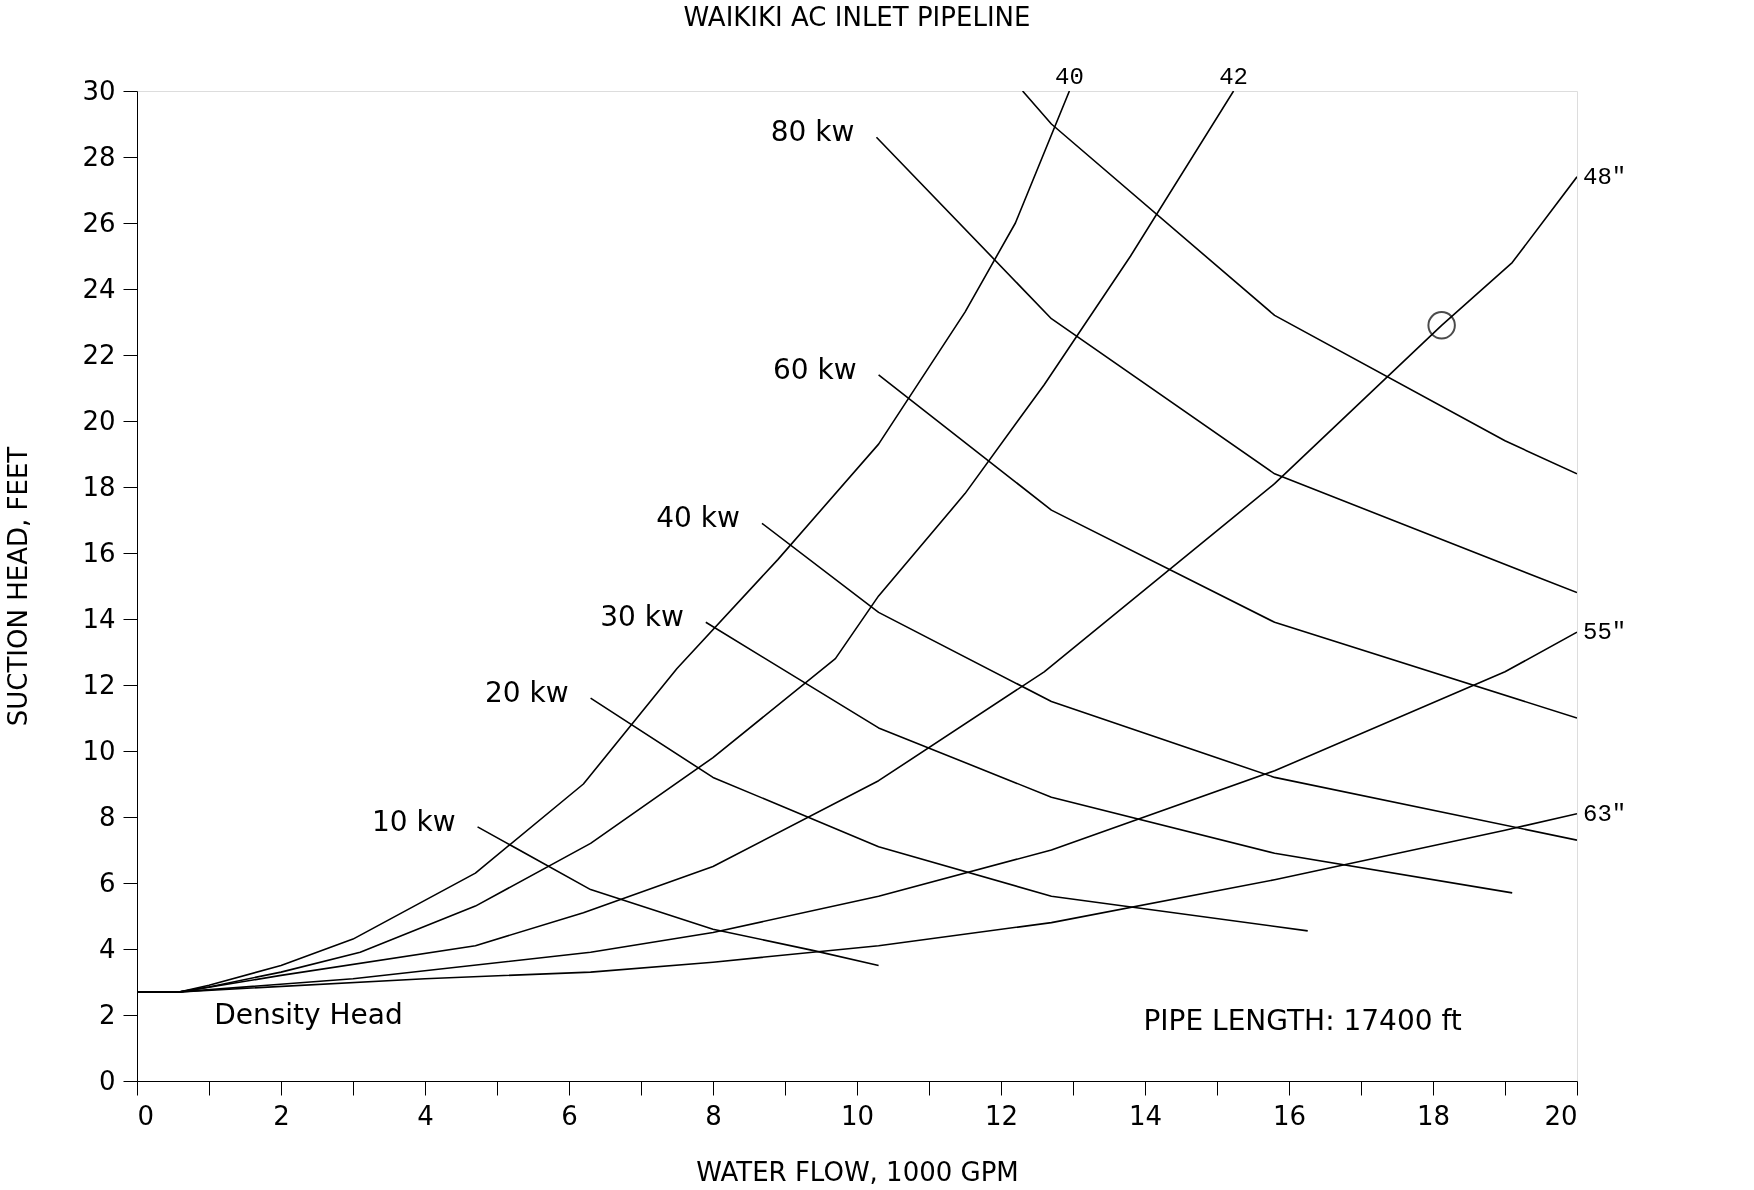 This screenshot has height=1190, width=1754. Describe the element at coordinates (107, 816) in the screenshot. I see `y-tick-label: 8` at that location.